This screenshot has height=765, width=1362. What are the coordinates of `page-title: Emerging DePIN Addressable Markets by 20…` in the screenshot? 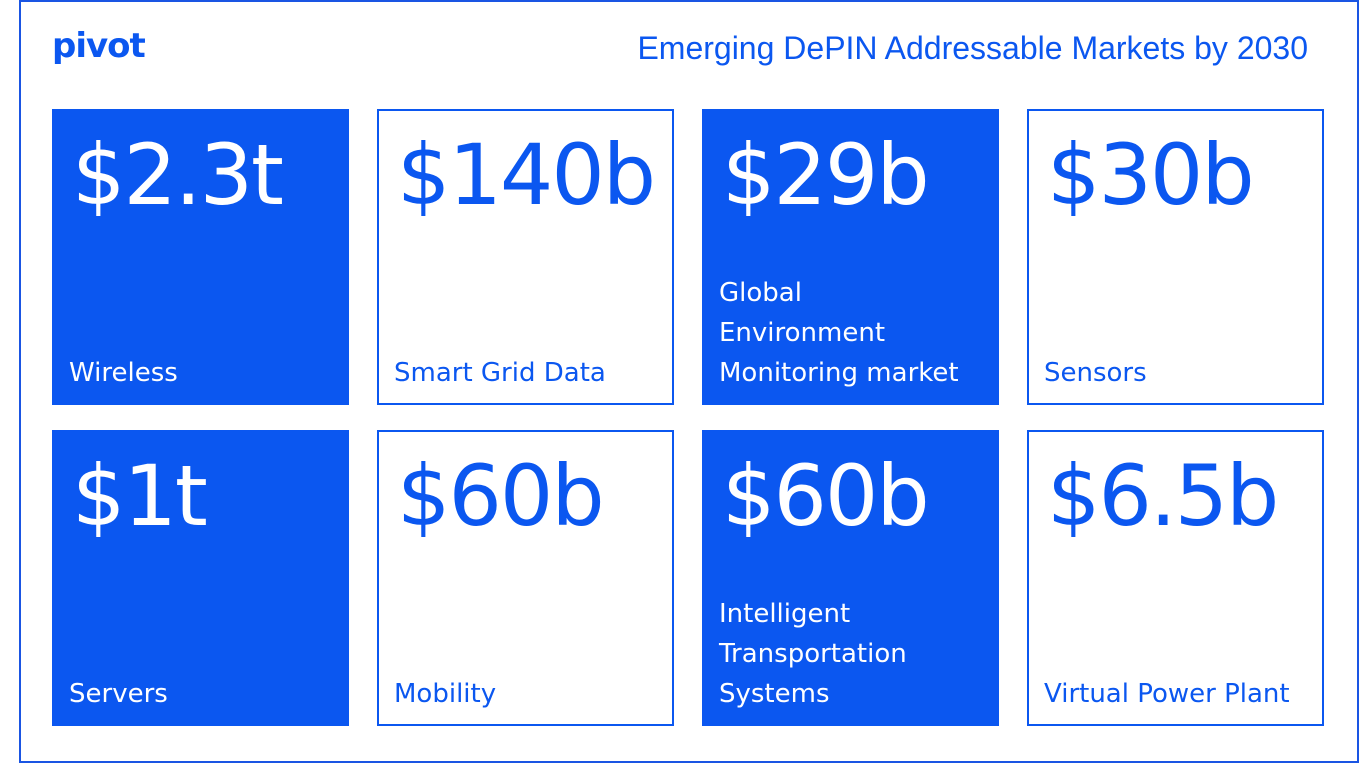 It's located at (972, 48).